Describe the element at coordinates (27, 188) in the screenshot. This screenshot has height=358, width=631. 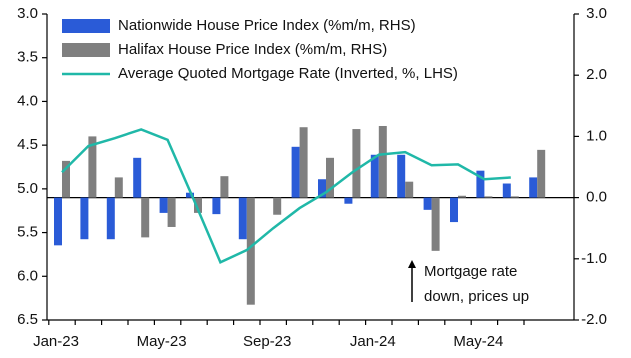
I see `y-tick-label: 5.0` at that location.